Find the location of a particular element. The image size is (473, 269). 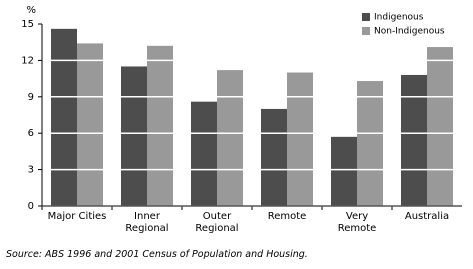

x-tick-label: Inner Regional is located at coordinates (147, 222).